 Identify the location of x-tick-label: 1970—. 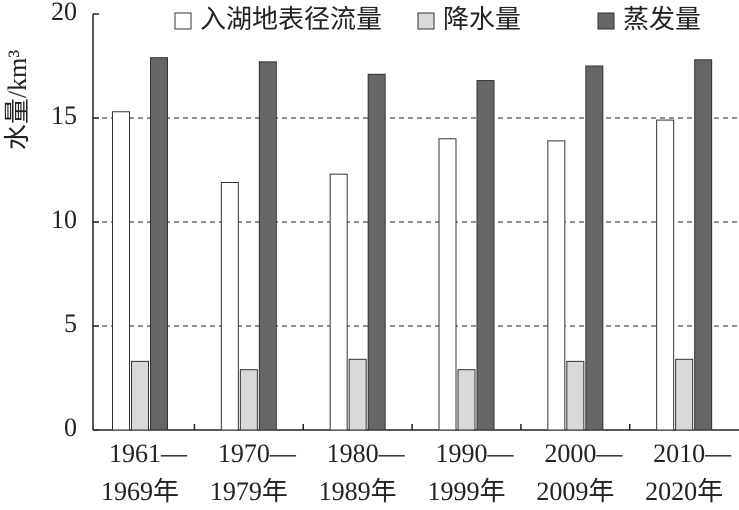
(257, 453).